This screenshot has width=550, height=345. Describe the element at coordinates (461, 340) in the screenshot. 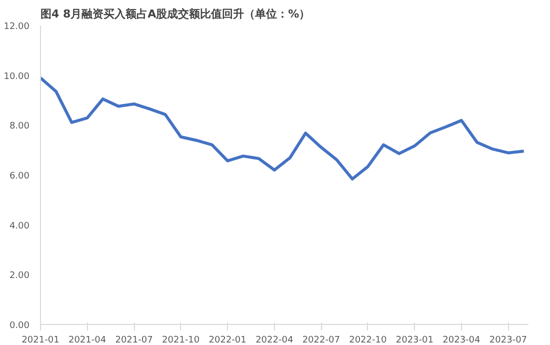

I see `x-tick-label: 2023-04` at that location.